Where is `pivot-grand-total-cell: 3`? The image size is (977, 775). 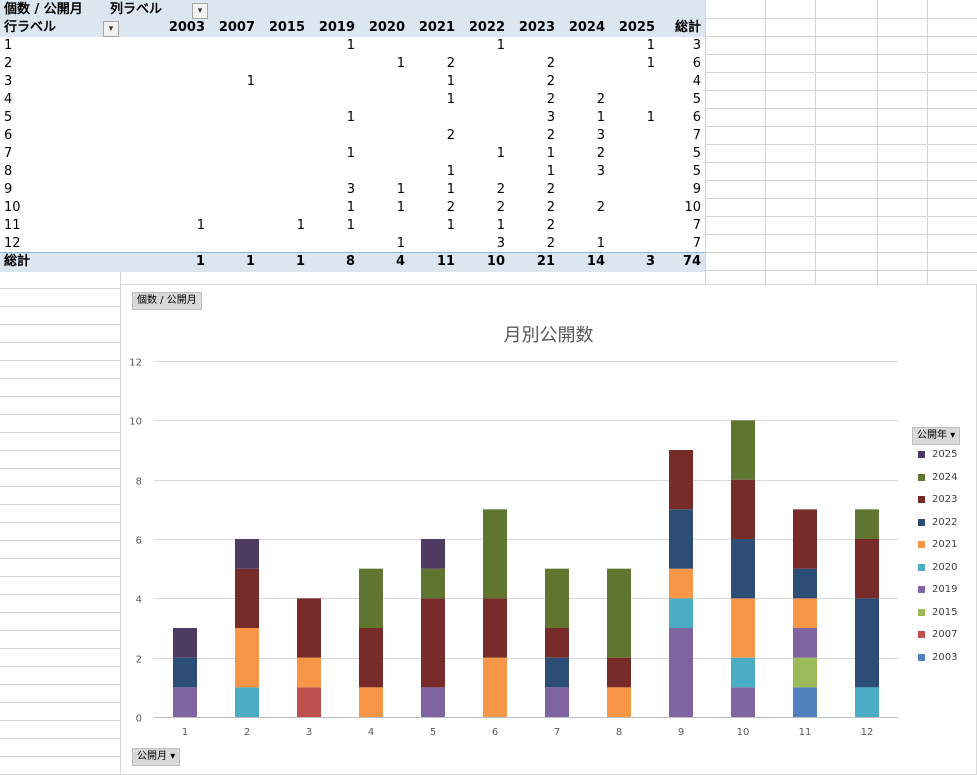 pivot-grand-total-cell: 3 is located at coordinates (650, 261).